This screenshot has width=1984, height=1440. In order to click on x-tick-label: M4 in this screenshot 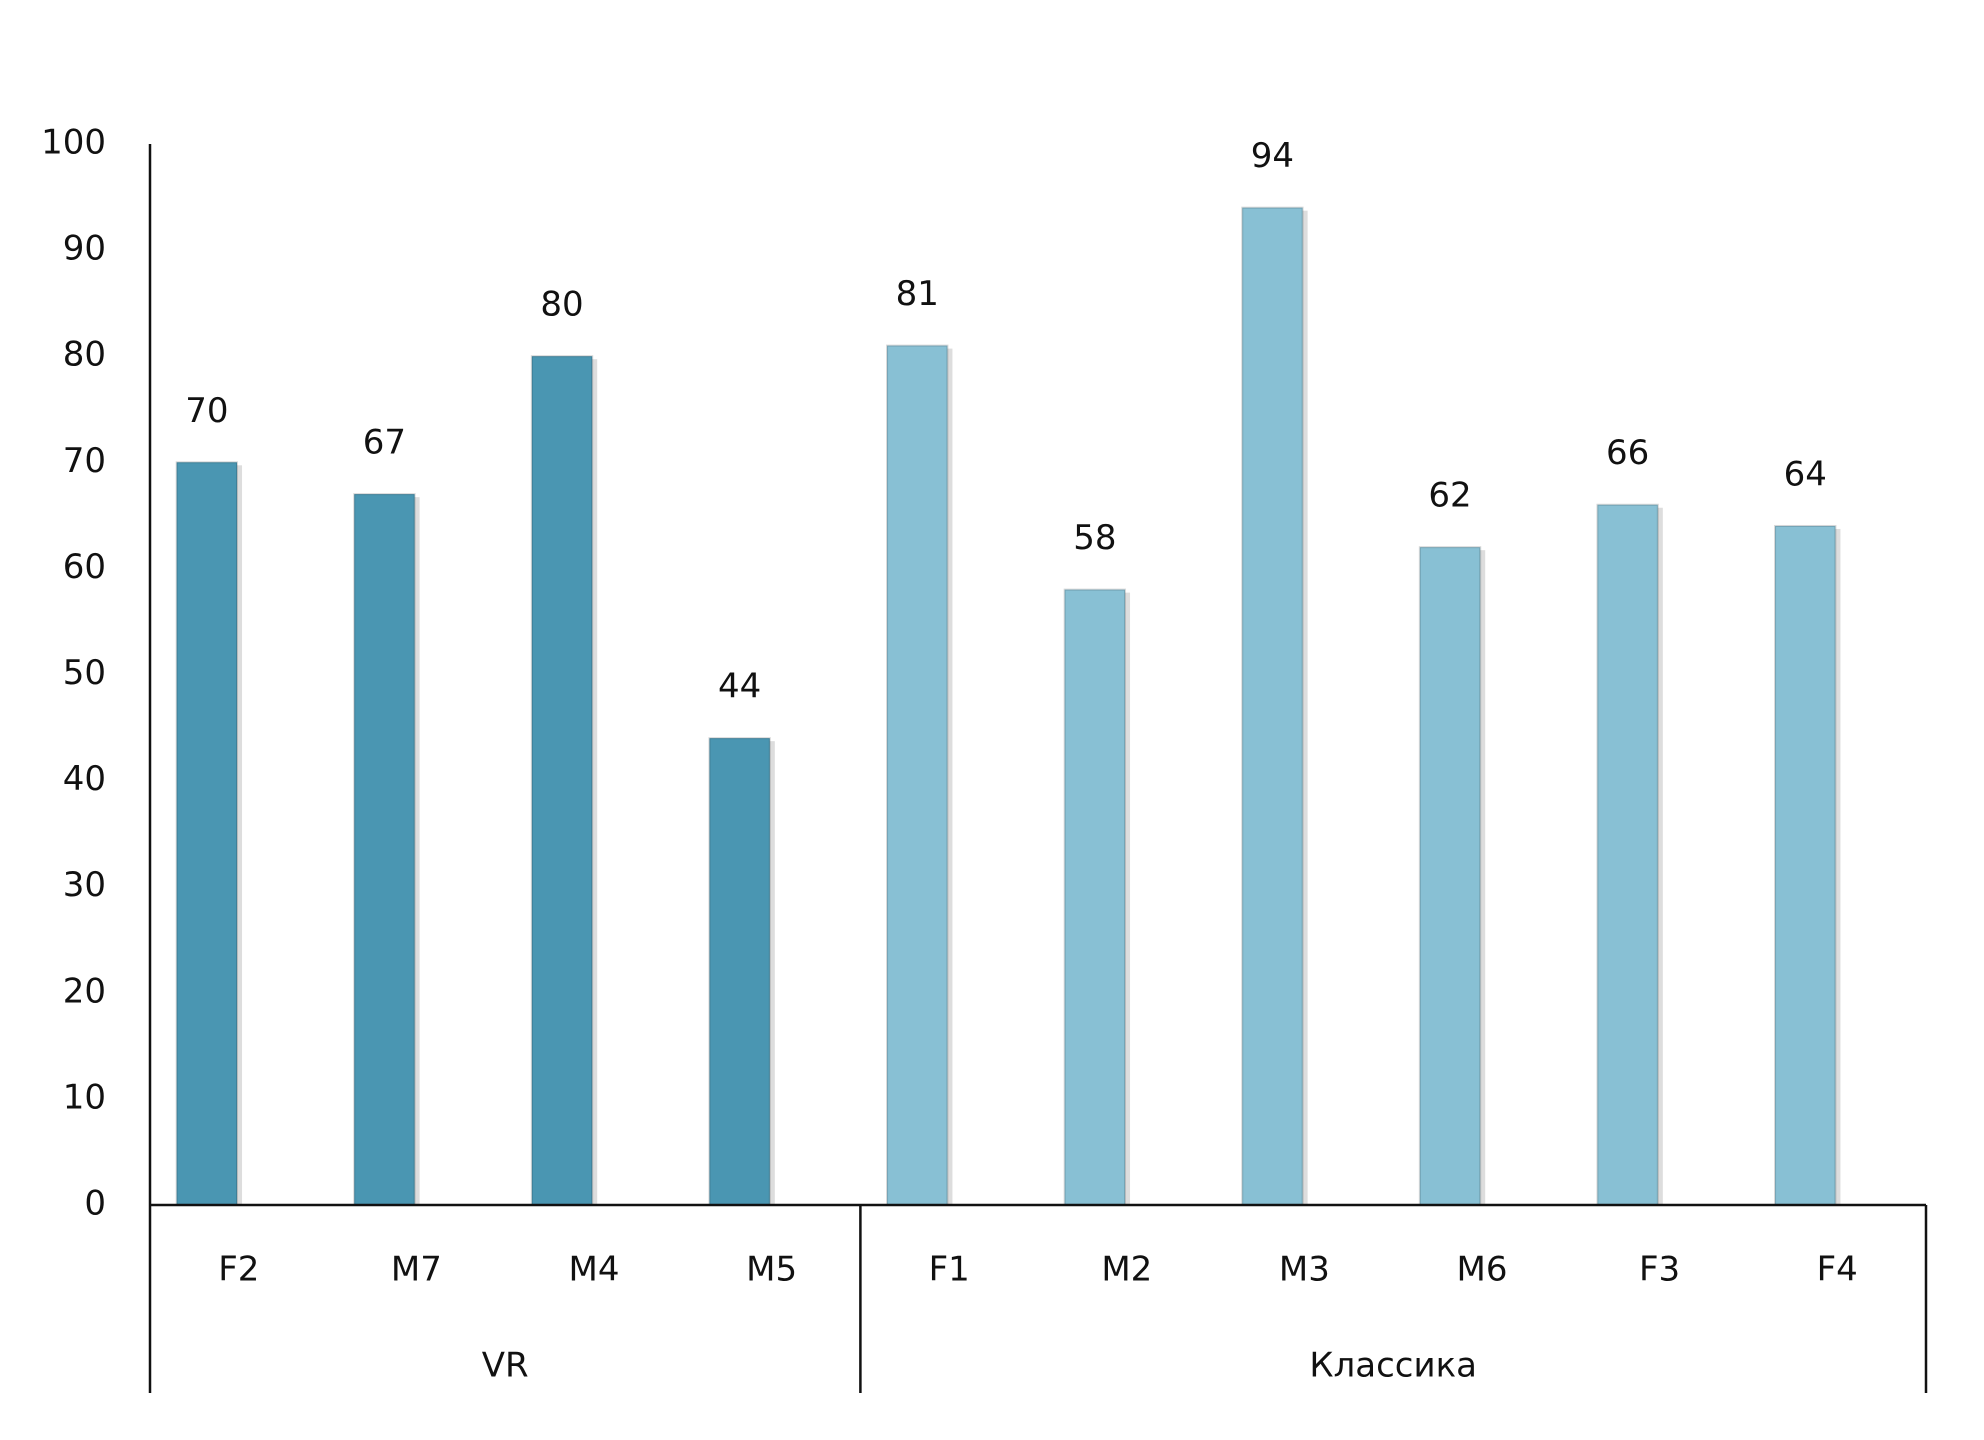, I will do `click(594, 1270)`.